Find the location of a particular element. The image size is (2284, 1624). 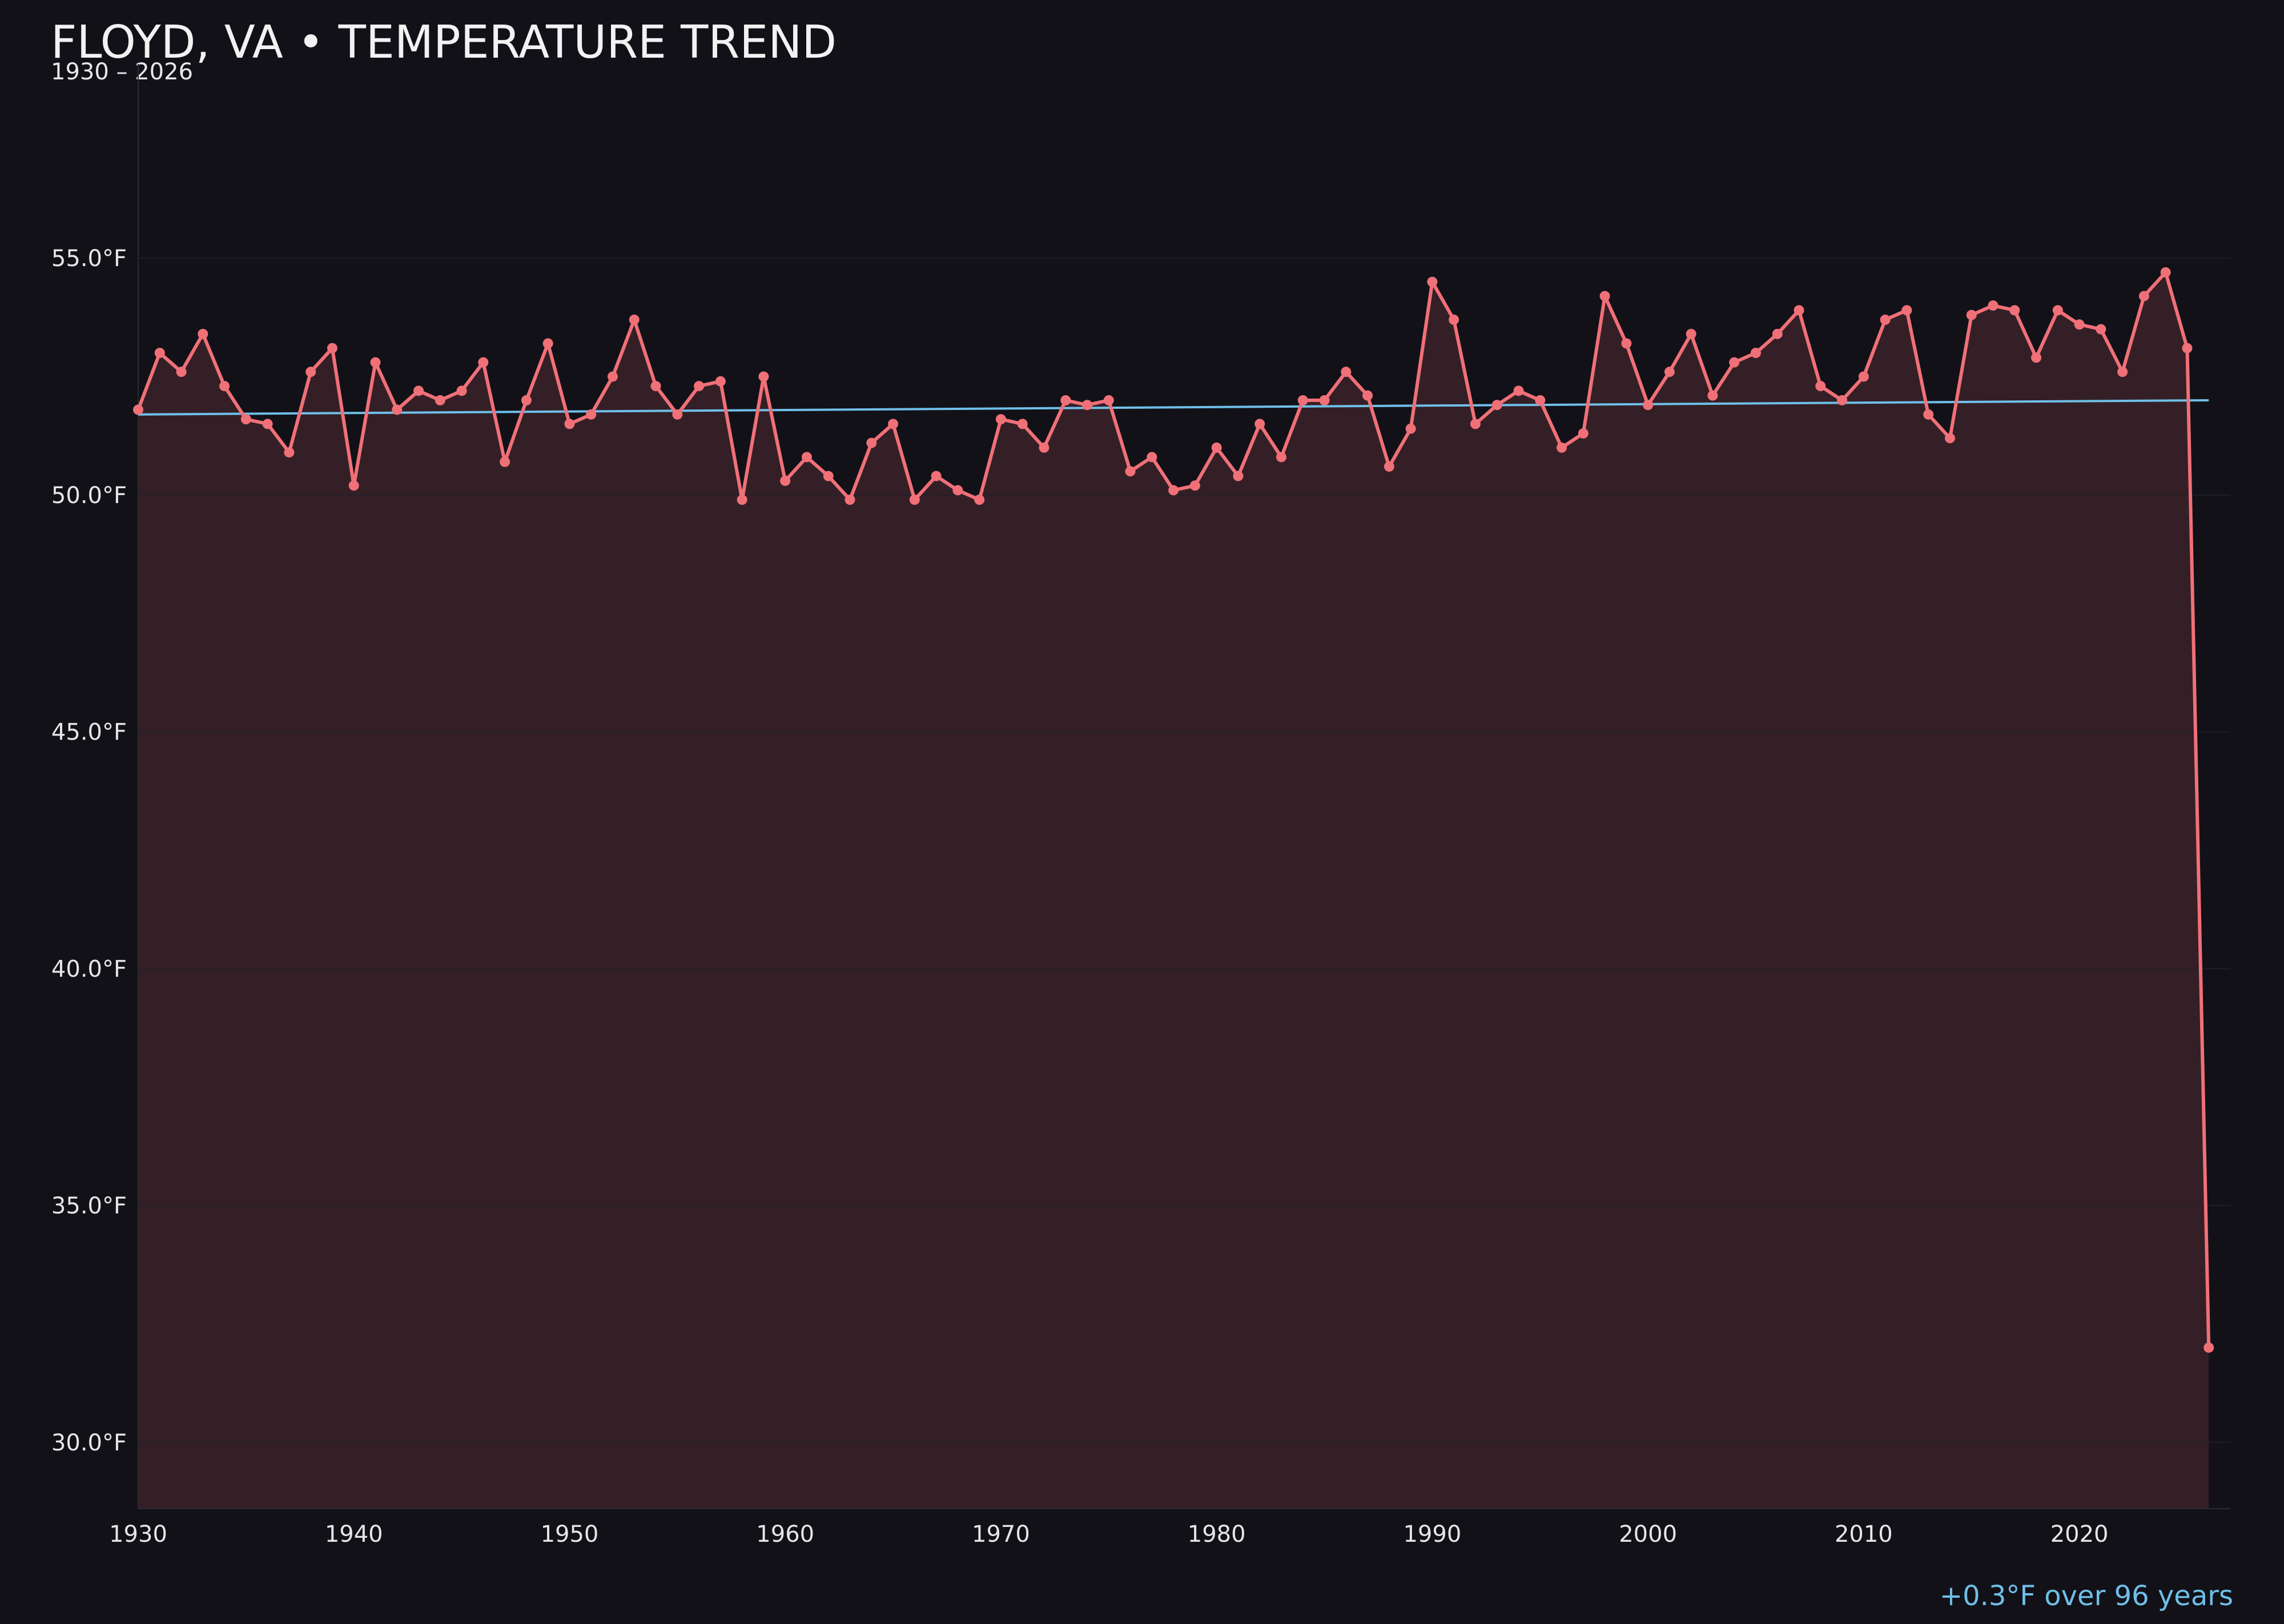

x-tick-label: 1990 is located at coordinates (1432, 1534).